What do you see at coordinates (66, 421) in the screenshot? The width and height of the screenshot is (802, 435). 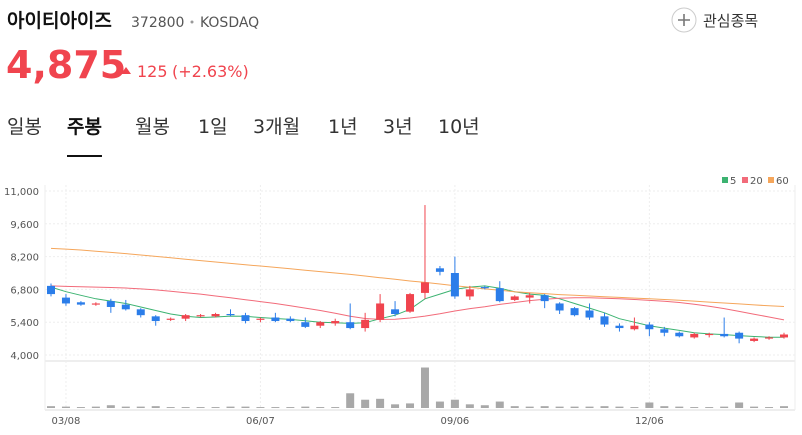 I see `x-tick-label: 03/08` at bounding box center [66, 421].